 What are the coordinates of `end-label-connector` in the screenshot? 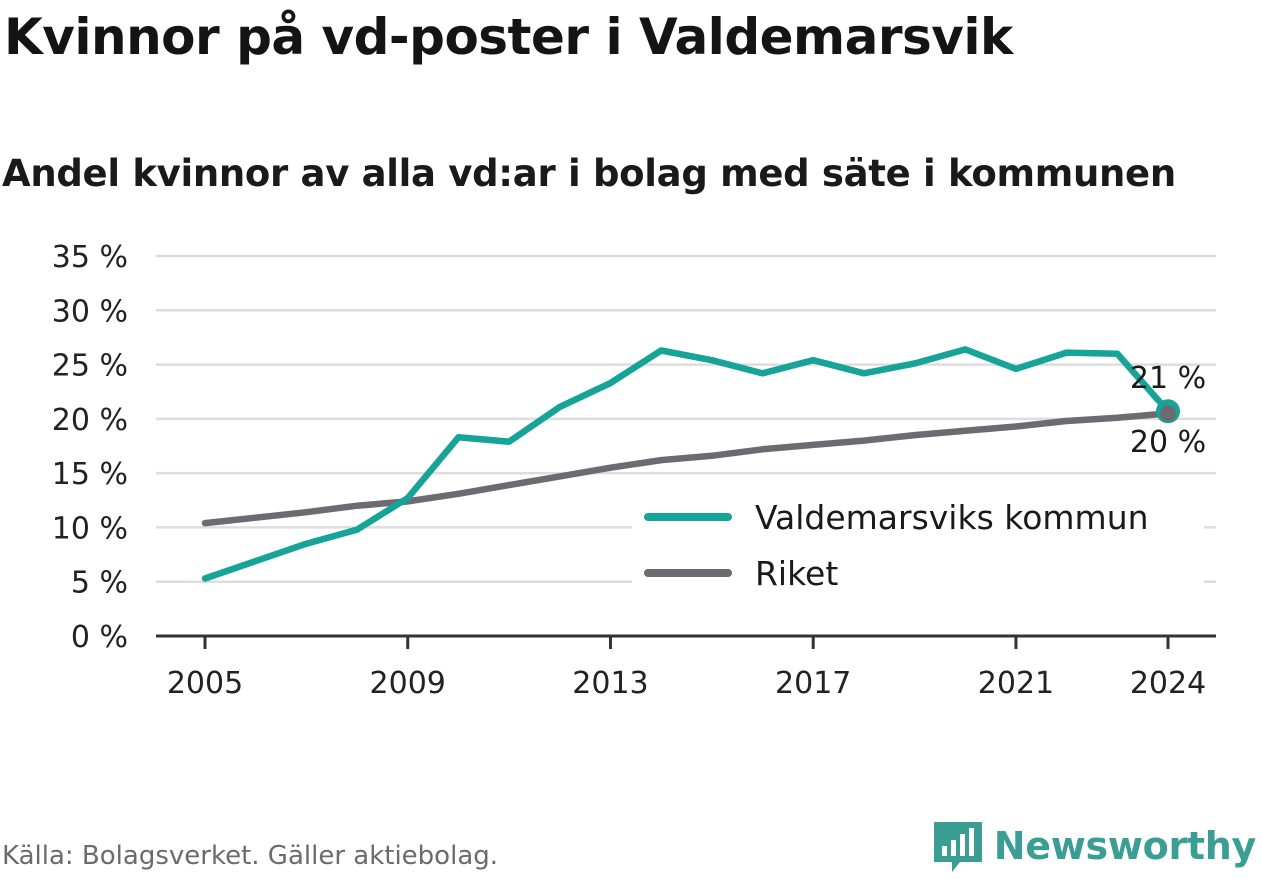 It's located at (1157, 400).